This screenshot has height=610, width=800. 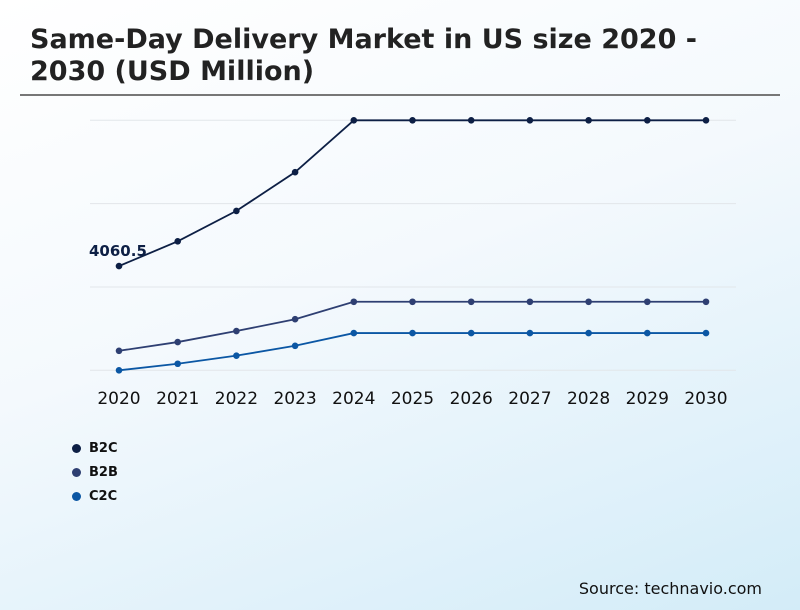 What do you see at coordinates (353, 399) in the screenshot?
I see `x-tick-label: 2024` at bounding box center [353, 399].